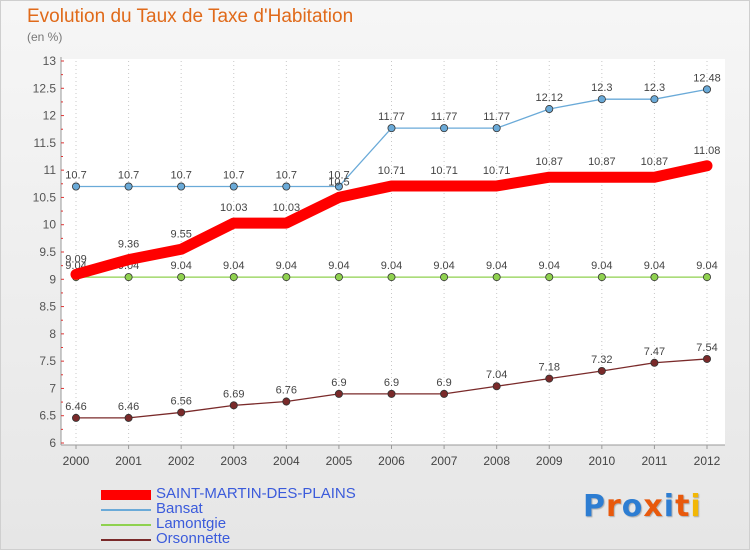  I want to click on y-tick-label: 12.5, so click(45, 88).